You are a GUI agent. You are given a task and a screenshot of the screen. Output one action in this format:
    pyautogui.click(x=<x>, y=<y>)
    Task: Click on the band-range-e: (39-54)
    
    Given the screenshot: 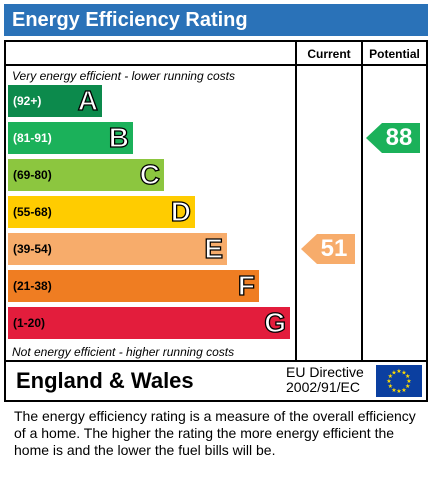 What is the action you would take?
    pyautogui.click(x=32, y=249)
    